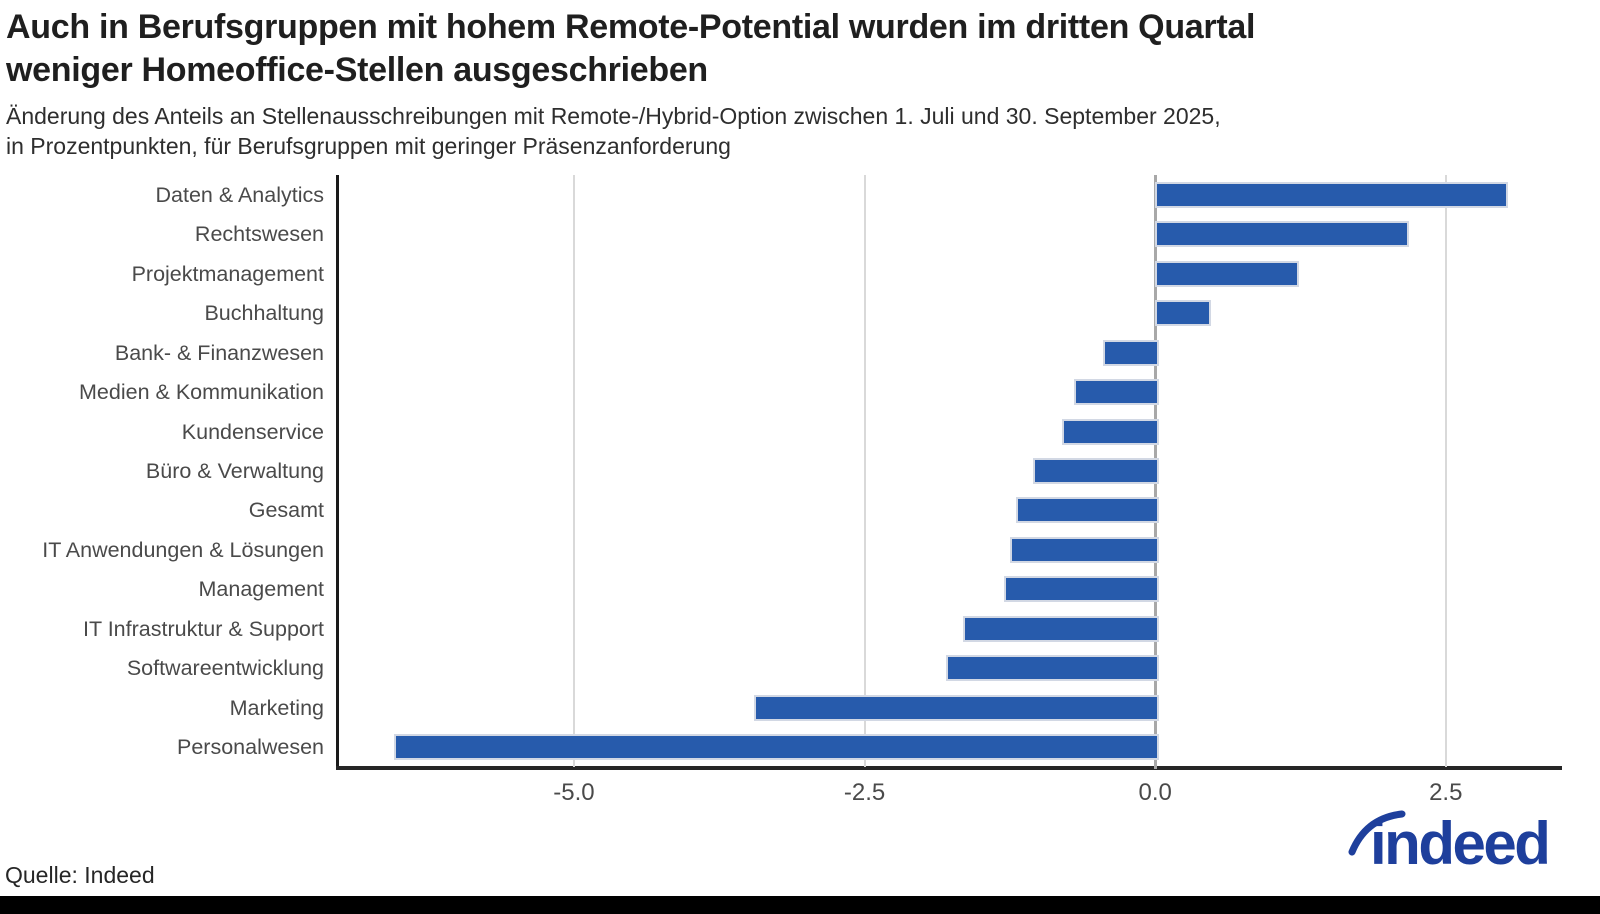 The width and height of the screenshot is (1600, 914). I want to click on x-axis-line, so click(949, 768).